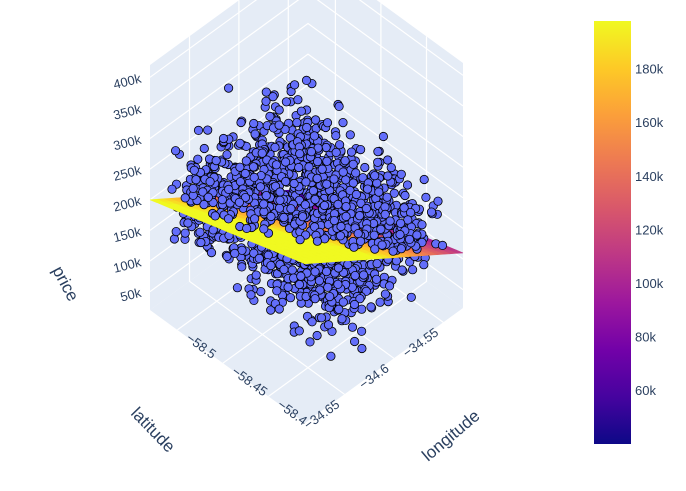 The width and height of the screenshot is (686, 491). I want to click on z-tick-label: 300k, so click(127, 142).